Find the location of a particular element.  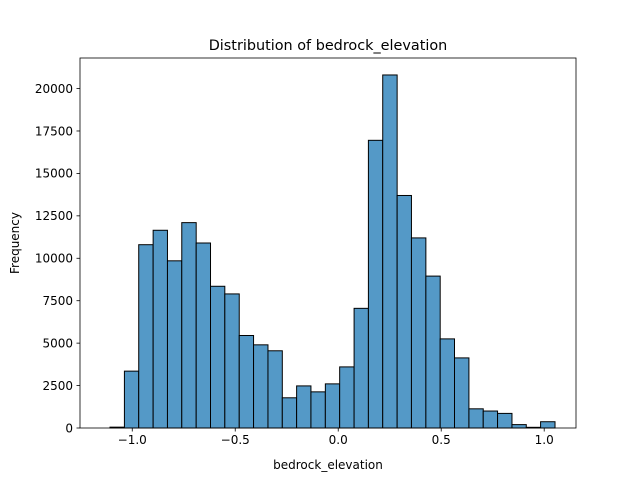

y-tick-label: 10000 is located at coordinates (54, 259).